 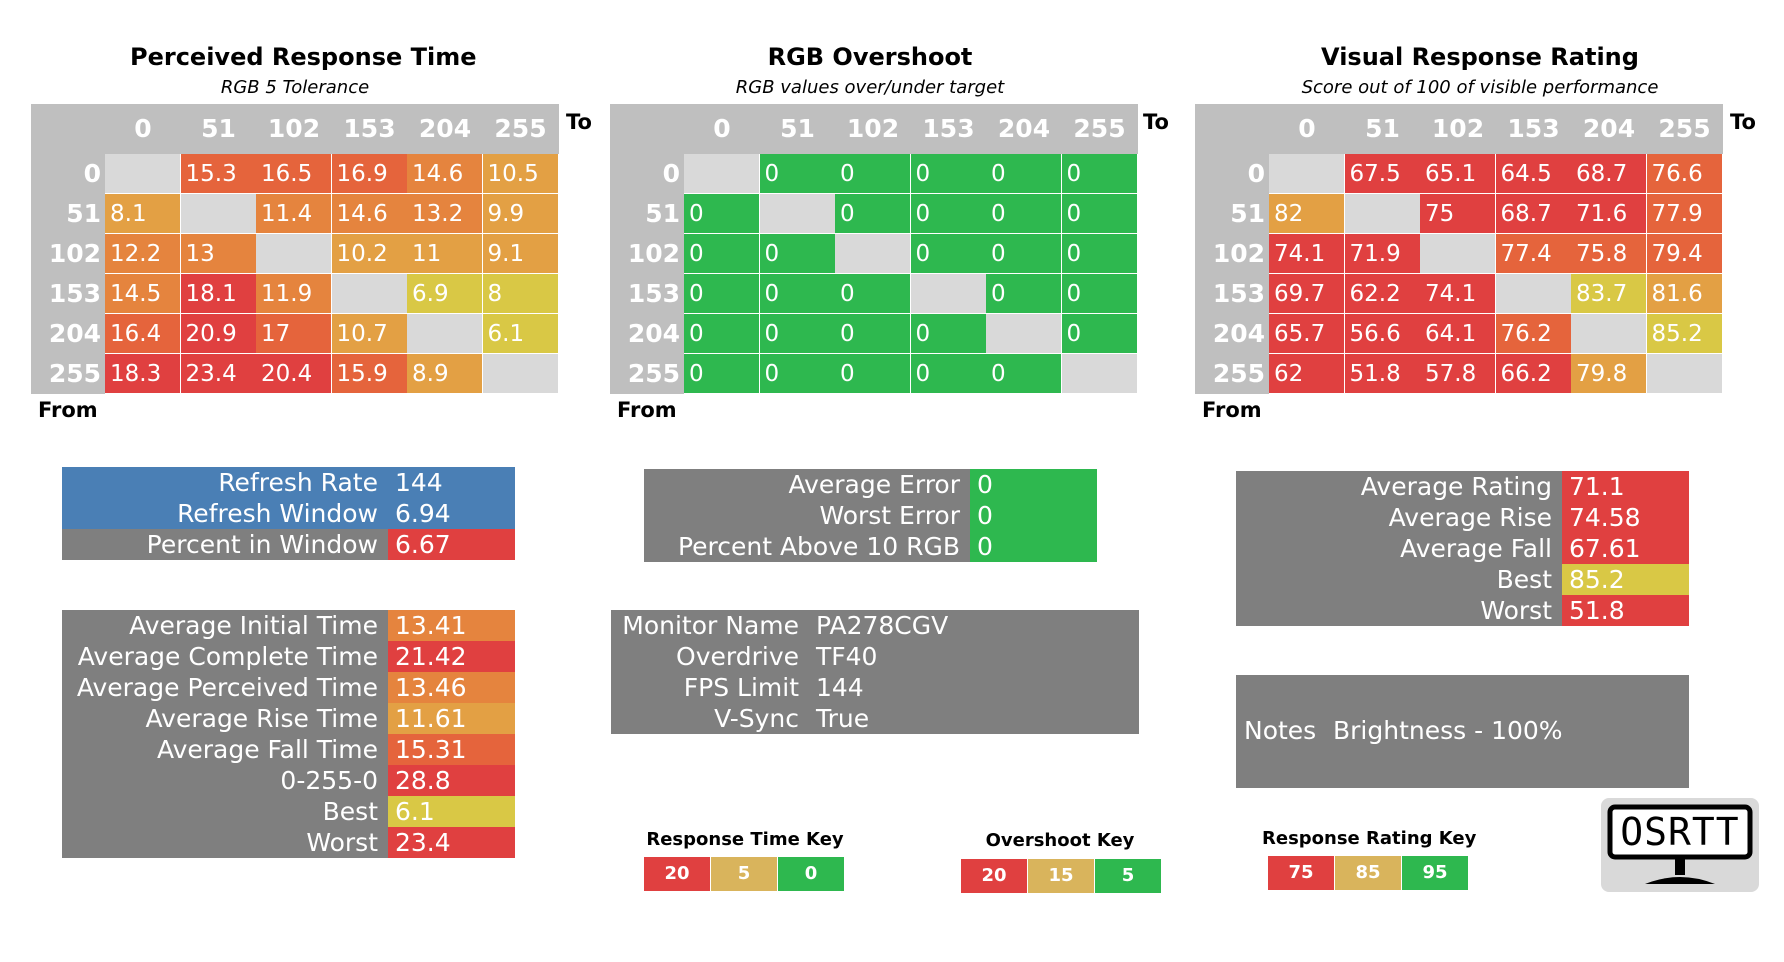 What do you see at coordinates (1684, 334) in the screenshot?
I see `heatmap-cell: 85.2` at bounding box center [1684, 334].